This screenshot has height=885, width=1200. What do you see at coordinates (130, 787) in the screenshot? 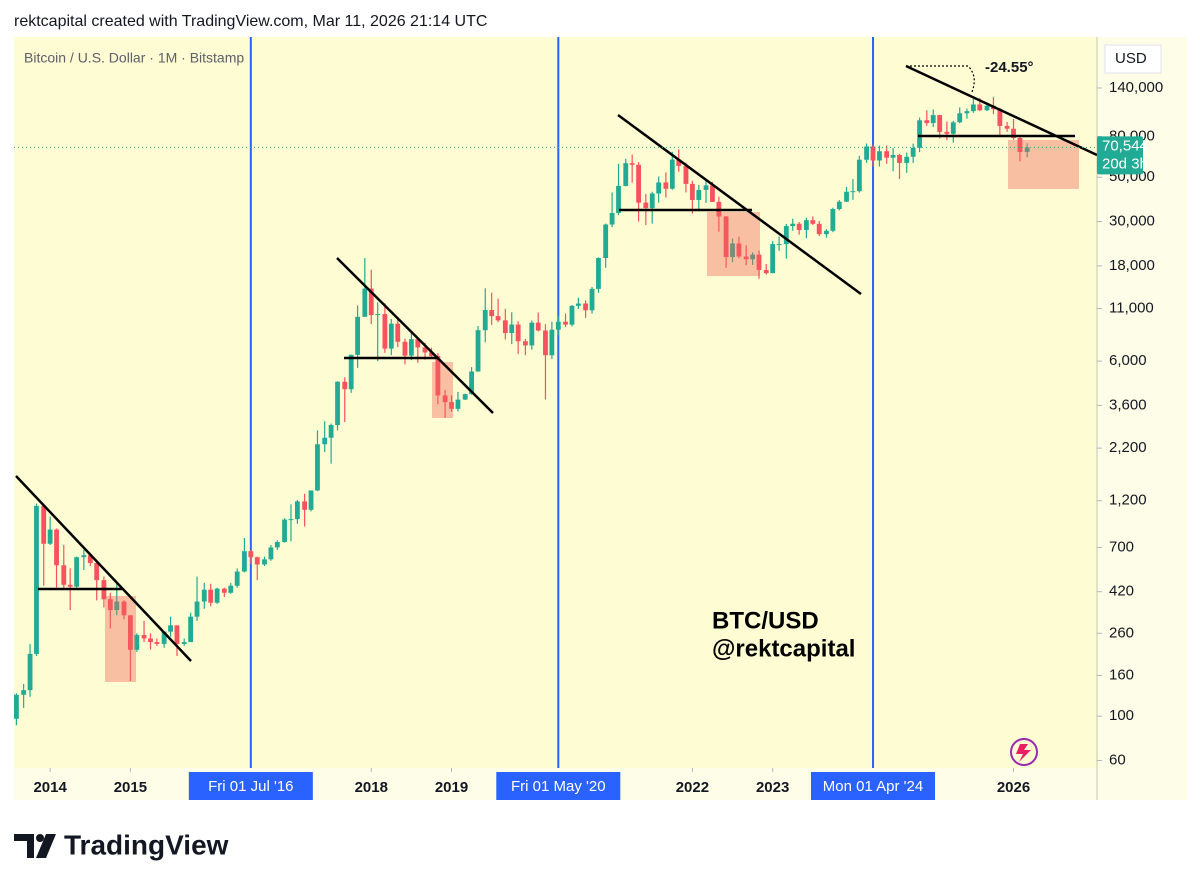
I see `x-tick-label: 2015` at bounding box center [130, 787].